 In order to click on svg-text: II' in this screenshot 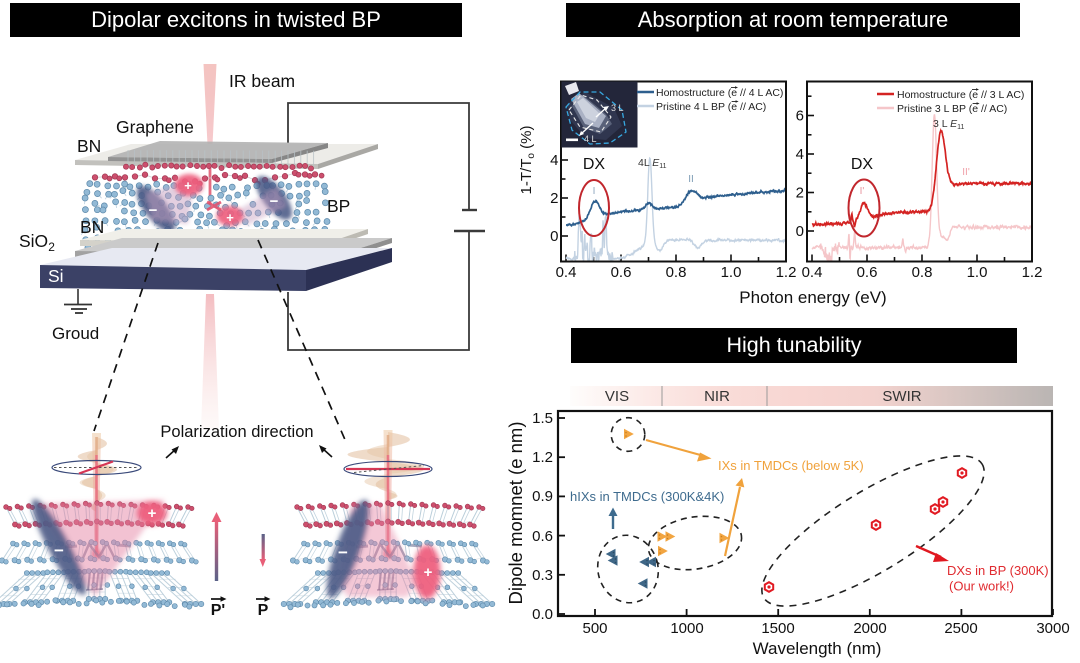, I will do `click(966, 172)`.